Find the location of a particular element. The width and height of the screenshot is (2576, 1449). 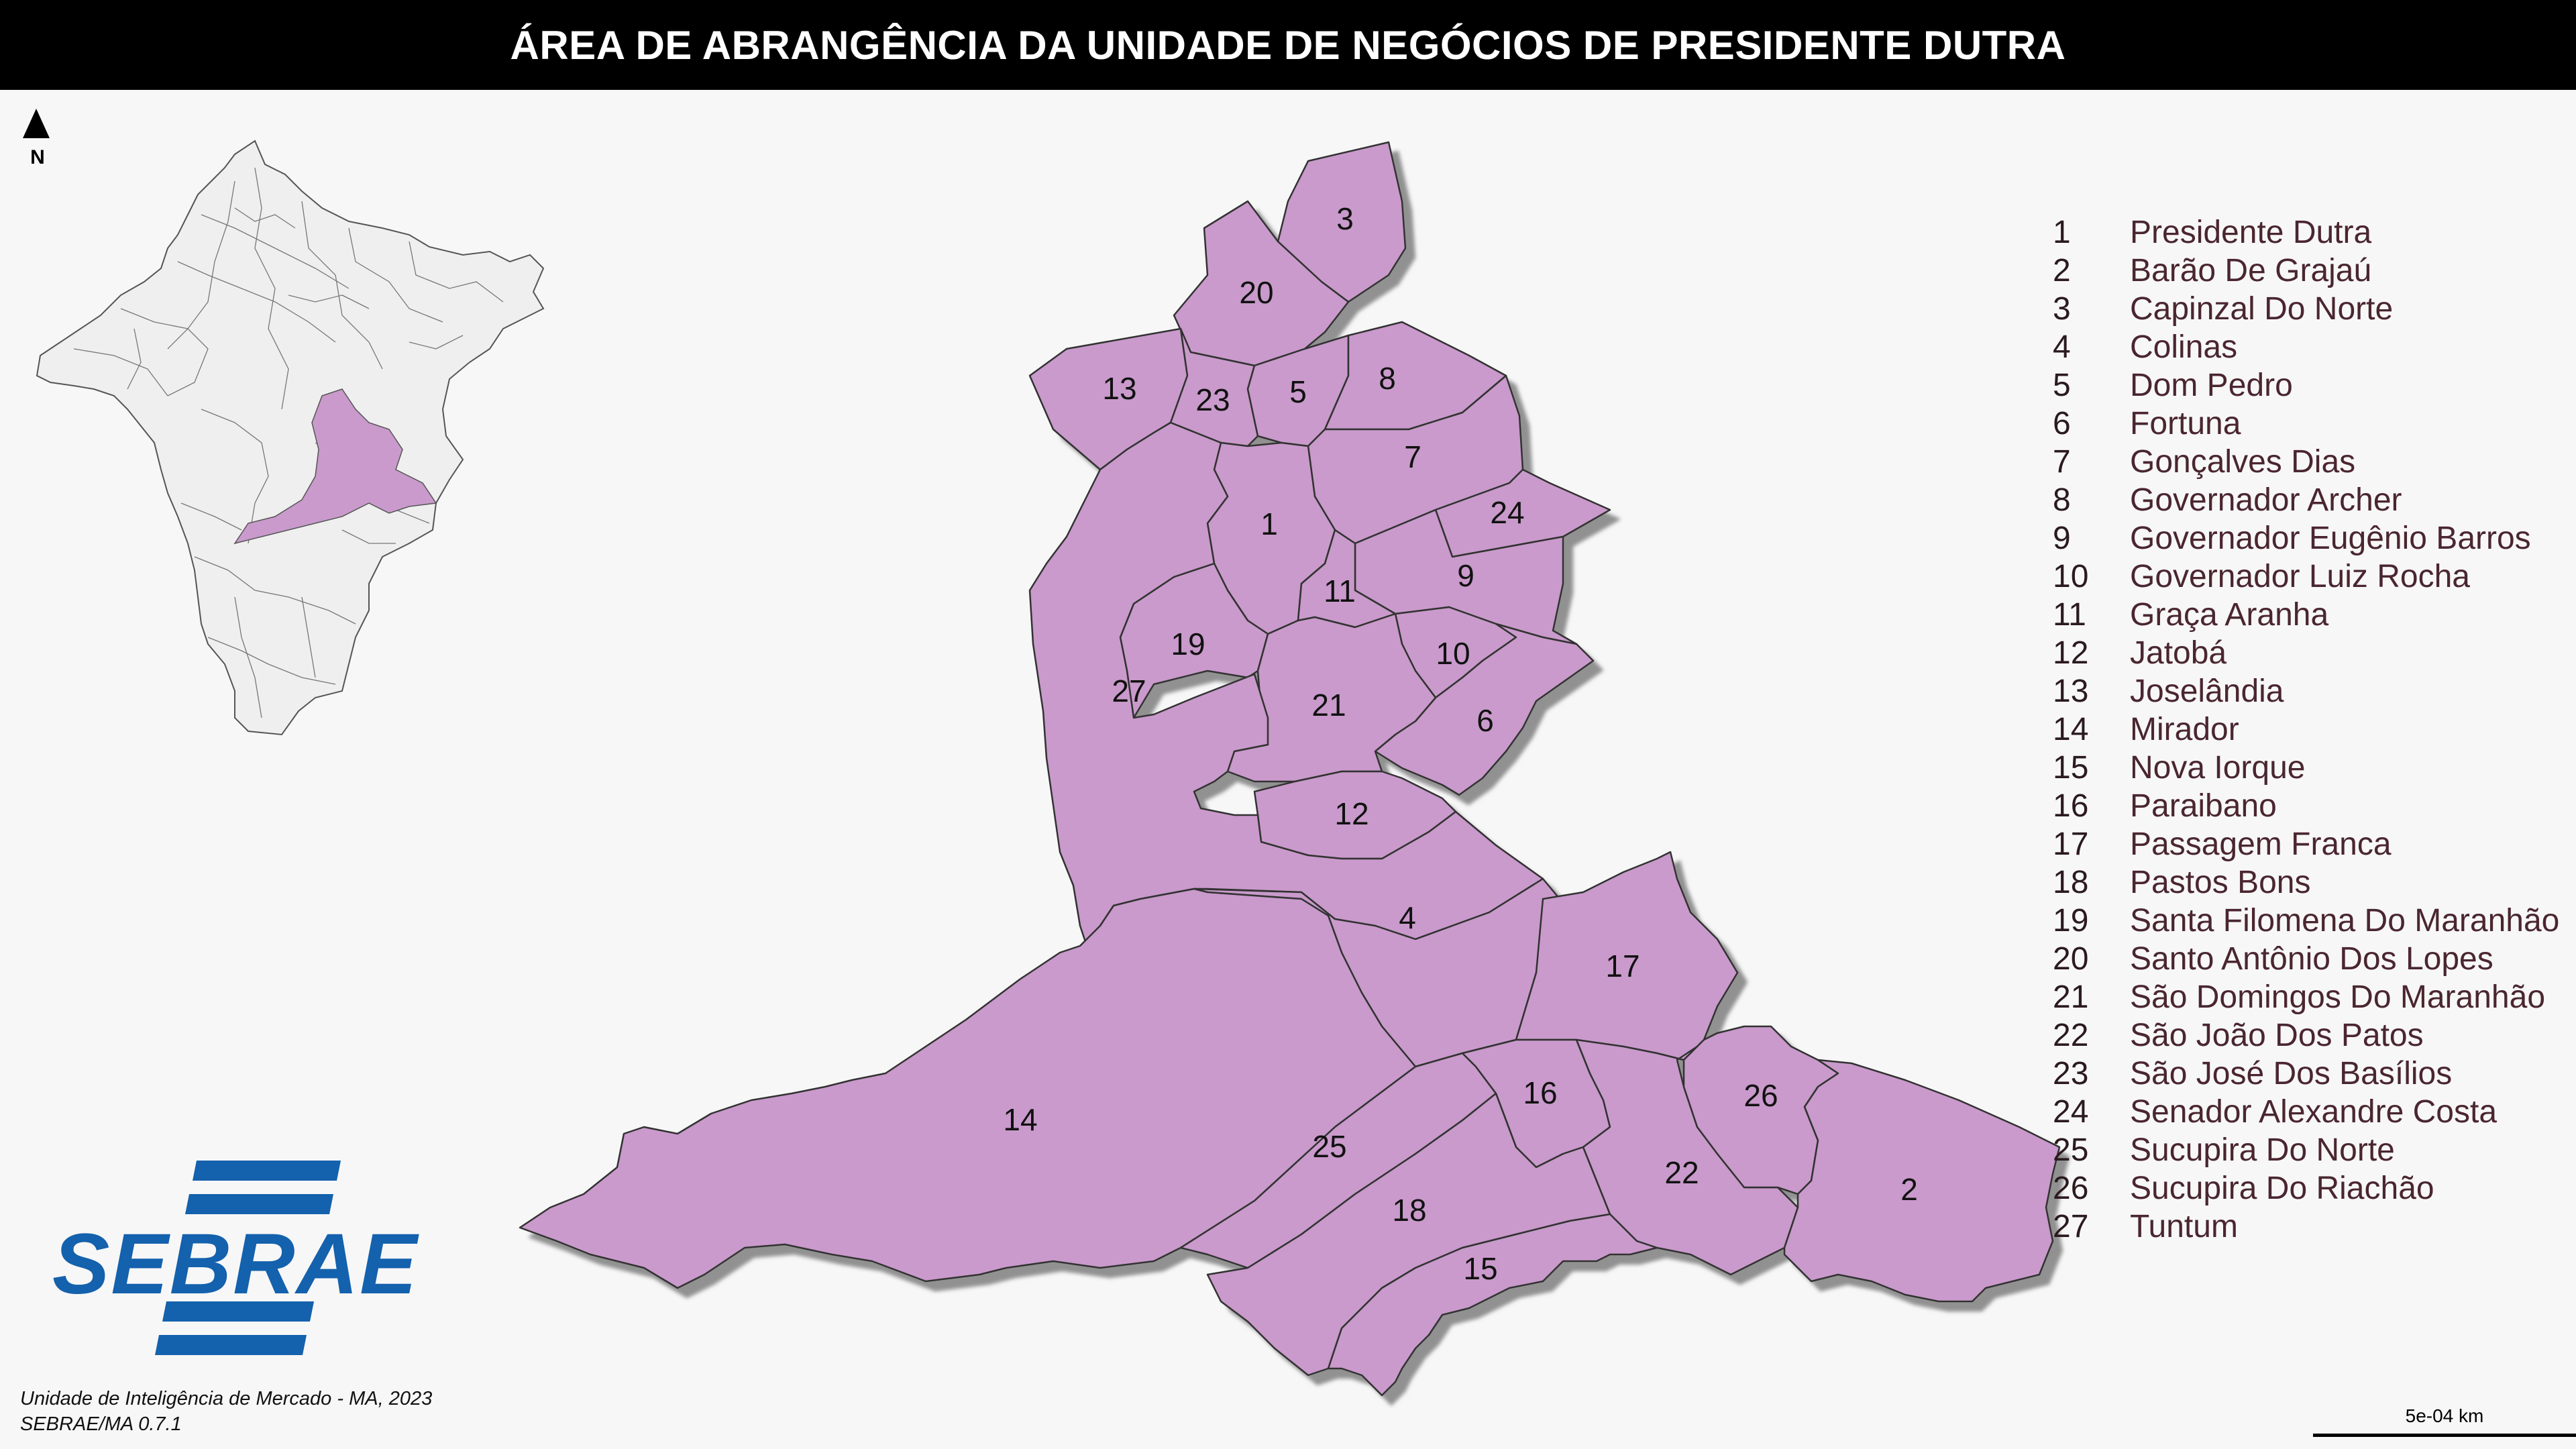

legend-municipality-name: Sucupira Do Norte is located at coordinates (2262, 1150).